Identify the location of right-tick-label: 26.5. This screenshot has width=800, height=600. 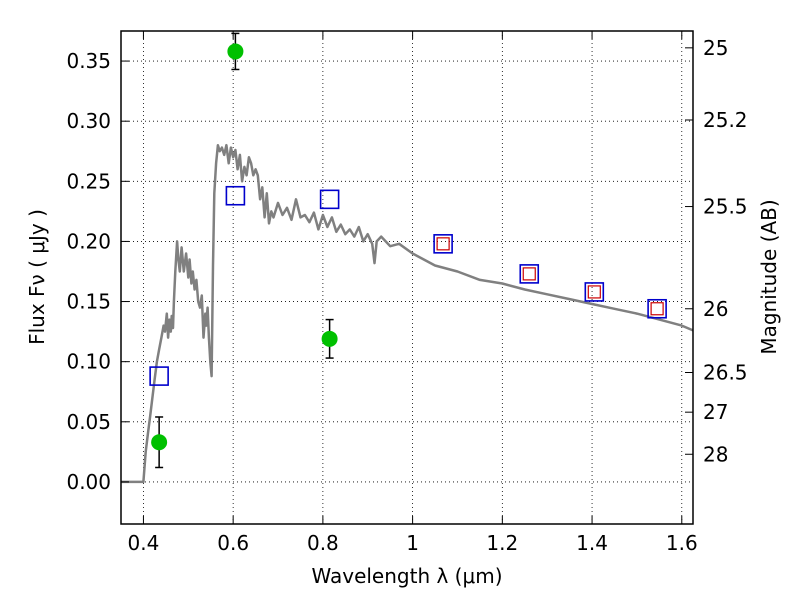
(725, 372).